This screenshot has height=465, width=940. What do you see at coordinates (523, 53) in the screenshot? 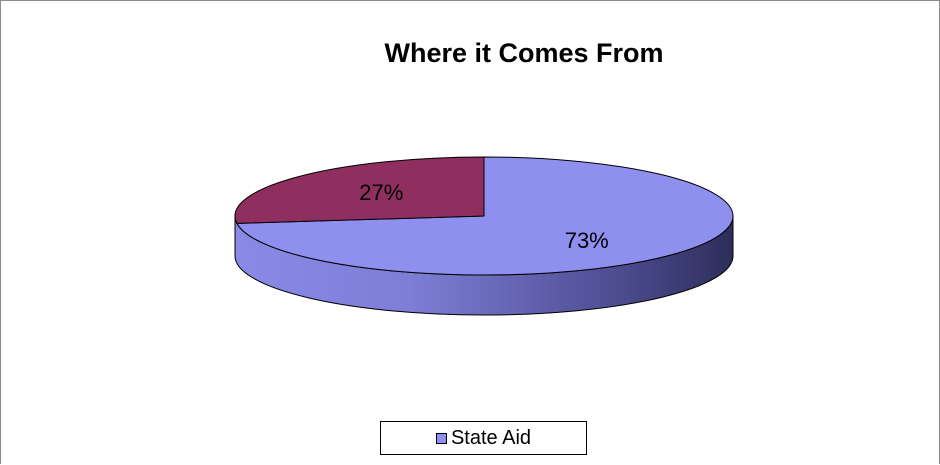
I see `chart-title: Where it Comes From` at bounding box center [523, 53].